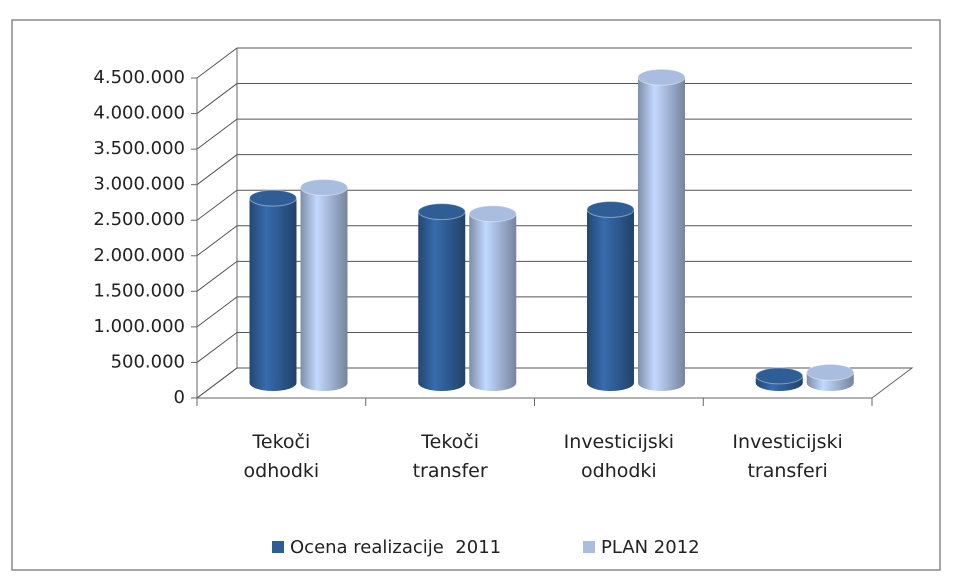 The image size is (956, 581). I want to click on y-tick-label: 0, so click(179, 397).